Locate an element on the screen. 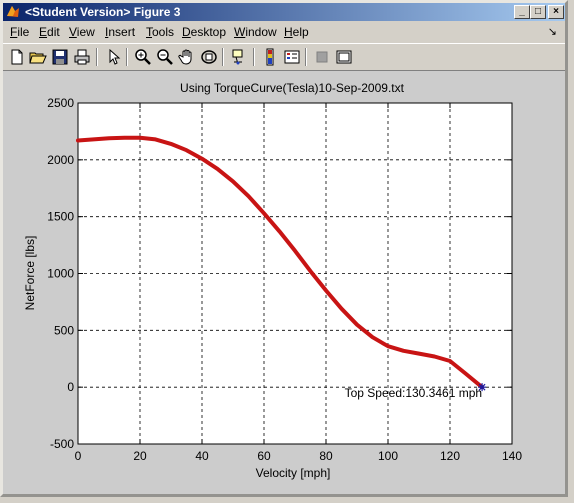  menu-edit-label: dit is located at coordinates (53, 32).